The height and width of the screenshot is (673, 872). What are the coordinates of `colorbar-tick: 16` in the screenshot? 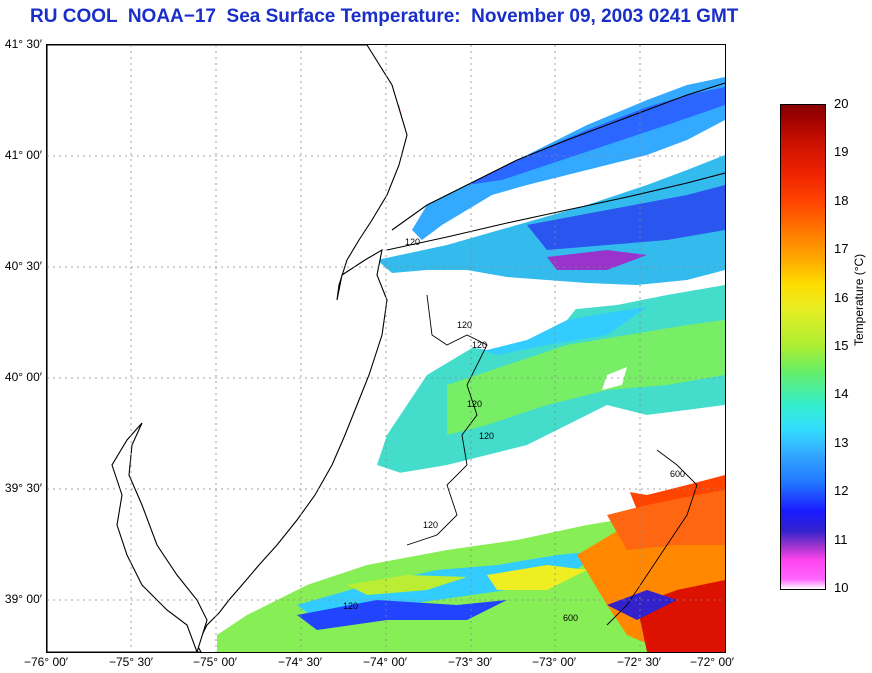 It's located at (841, 297).